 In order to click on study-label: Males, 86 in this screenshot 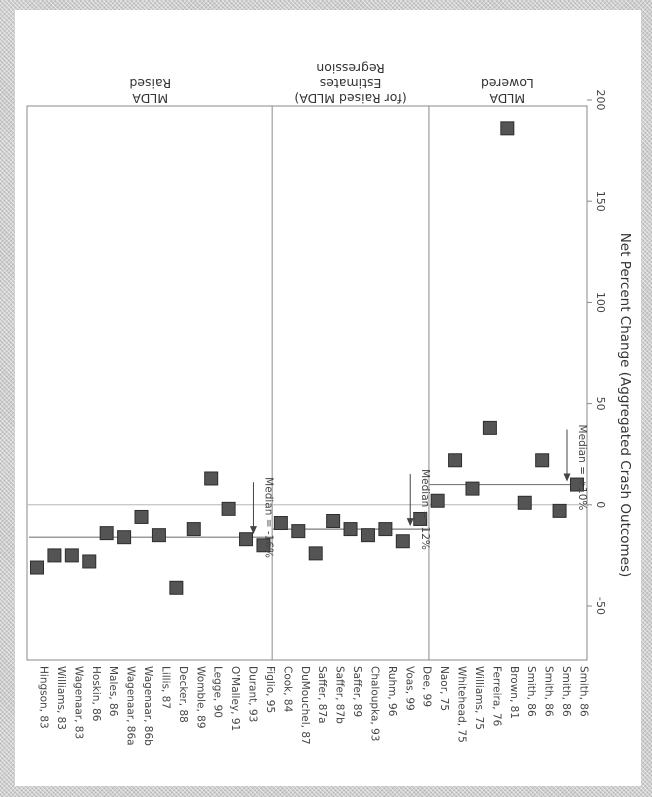, I will do `click(113, 691)`.